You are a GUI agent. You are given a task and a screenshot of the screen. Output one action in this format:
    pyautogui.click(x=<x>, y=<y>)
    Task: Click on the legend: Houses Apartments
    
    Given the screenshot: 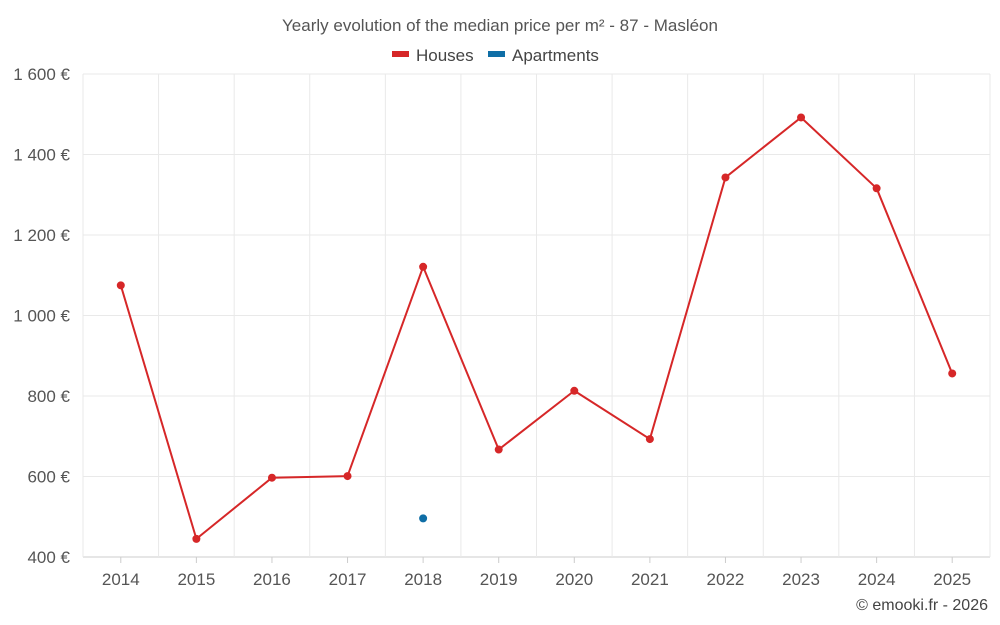 What is the action you would take?
    pyautogui.click(x=495, y=55)
    